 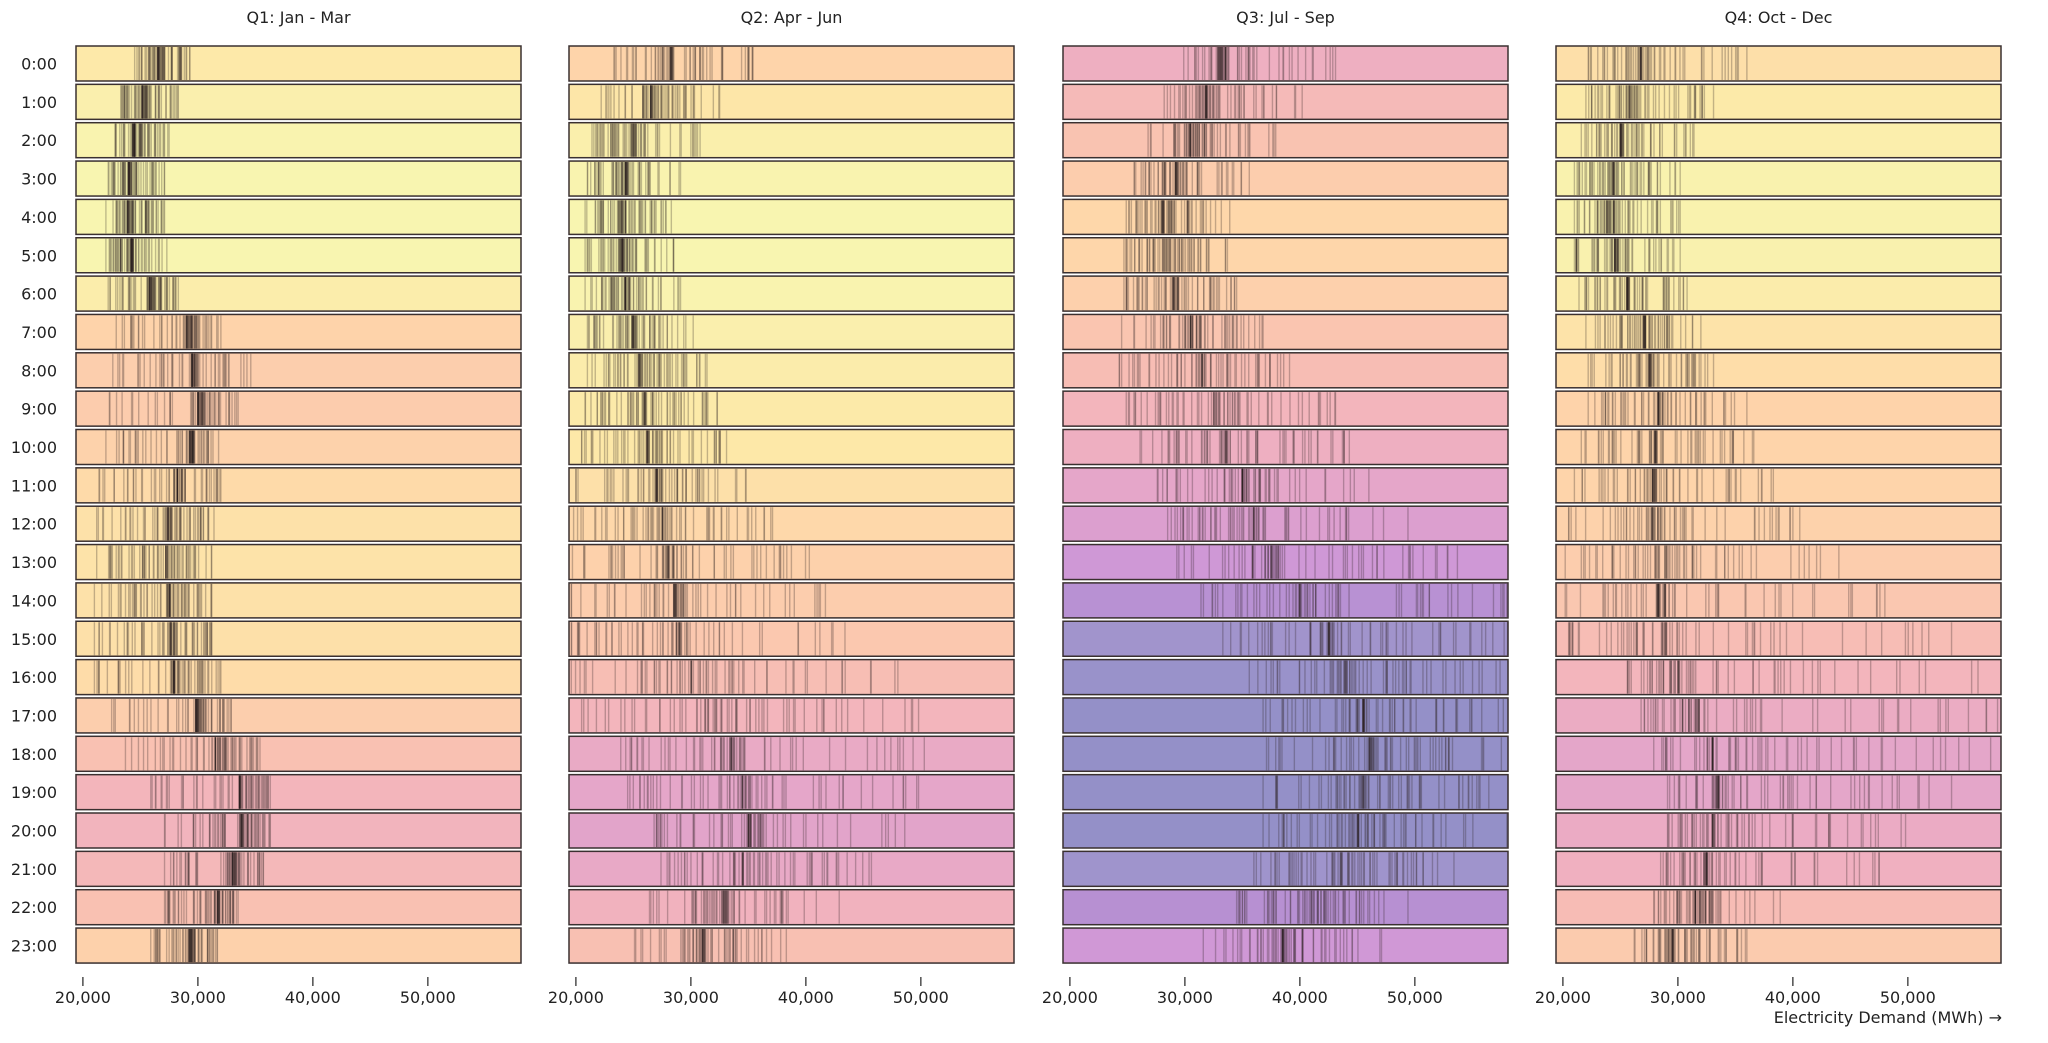 I want to click on cell-q2-6:00, so click(x=791, y=293).